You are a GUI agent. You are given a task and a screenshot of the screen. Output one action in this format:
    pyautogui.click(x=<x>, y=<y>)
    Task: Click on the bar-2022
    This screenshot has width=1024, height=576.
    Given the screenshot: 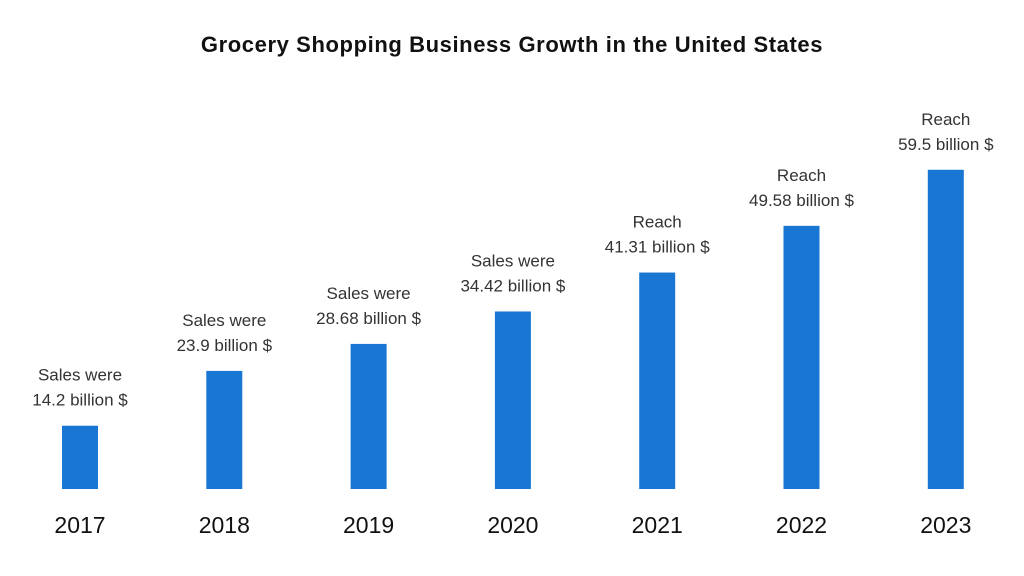 What is the action you would take?
    pyautogui.click(x=801, y=357)
    